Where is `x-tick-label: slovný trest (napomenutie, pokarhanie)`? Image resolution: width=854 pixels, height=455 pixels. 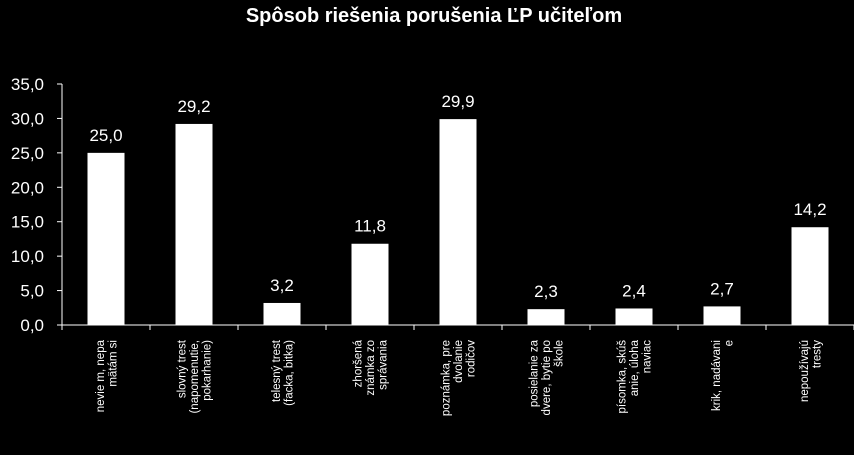 x-tick-label: slovný trest (napomenutie, pokarhanie) is located at coordinates (195, 376).